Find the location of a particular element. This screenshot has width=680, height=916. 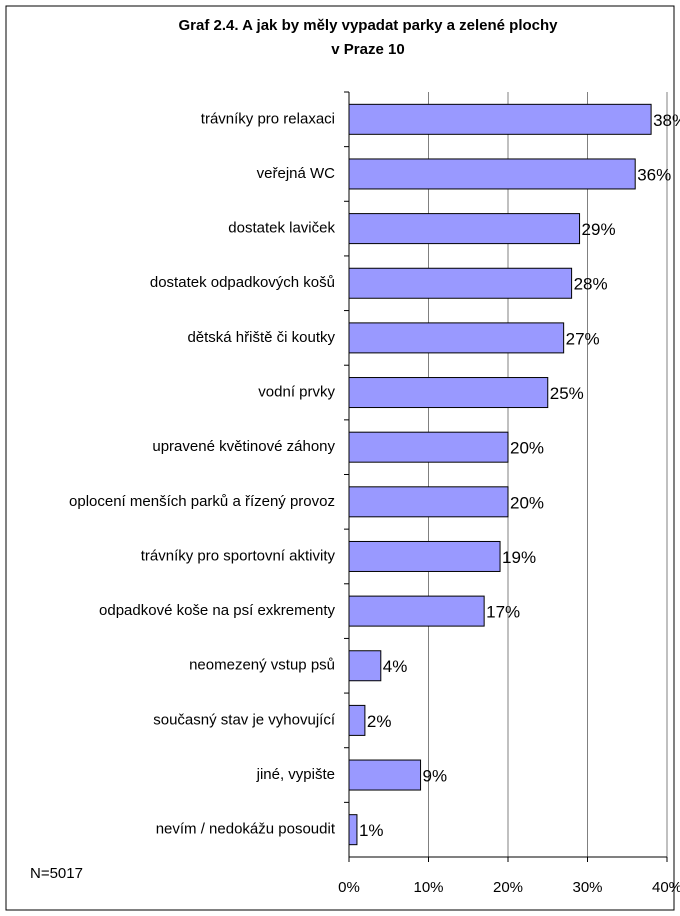

value-label: 38% is located at coordinates (666, 120).